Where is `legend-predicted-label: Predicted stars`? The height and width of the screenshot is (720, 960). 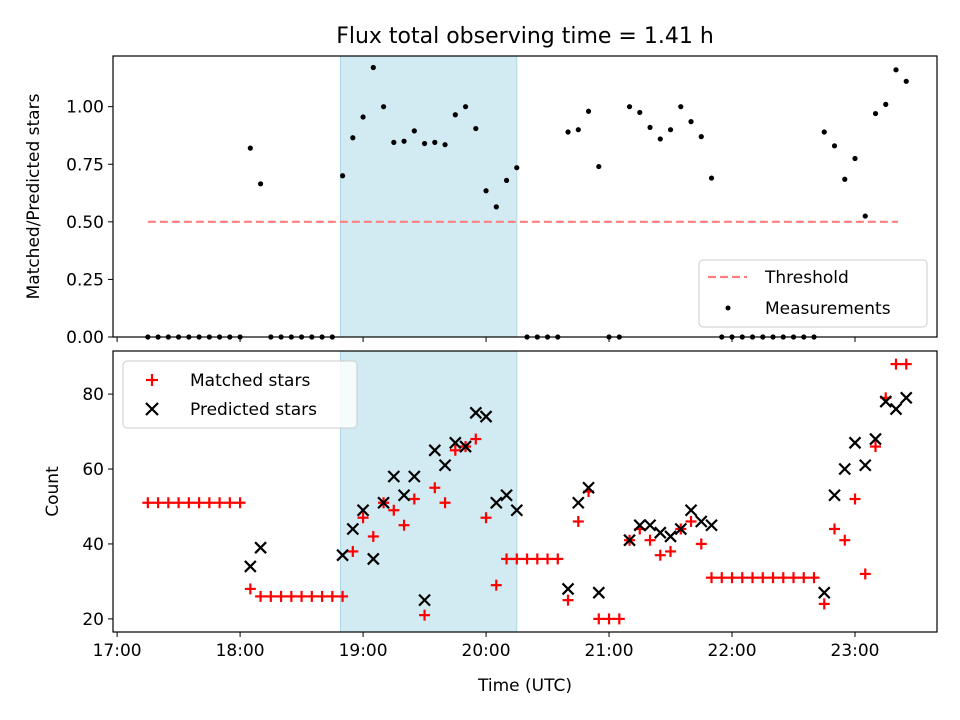 legend-predicted-label: Predicted stars is located at coordinates (253, 410).